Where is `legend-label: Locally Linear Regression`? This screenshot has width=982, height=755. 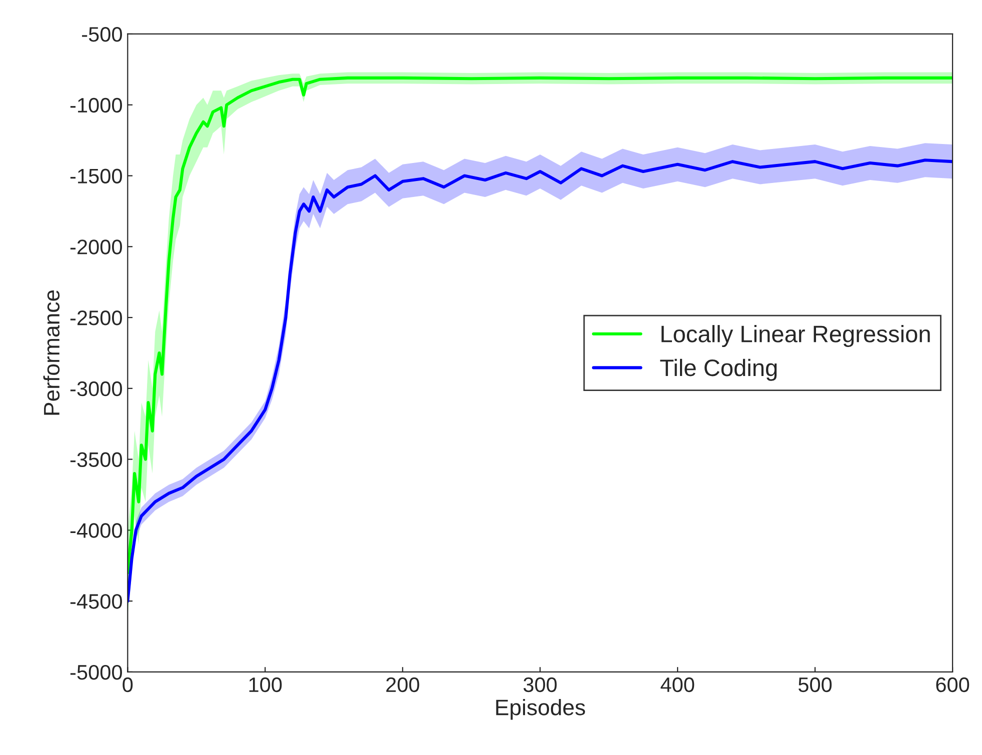 legend-label: Locally Linear Regression is located at coordinates (796, 336).